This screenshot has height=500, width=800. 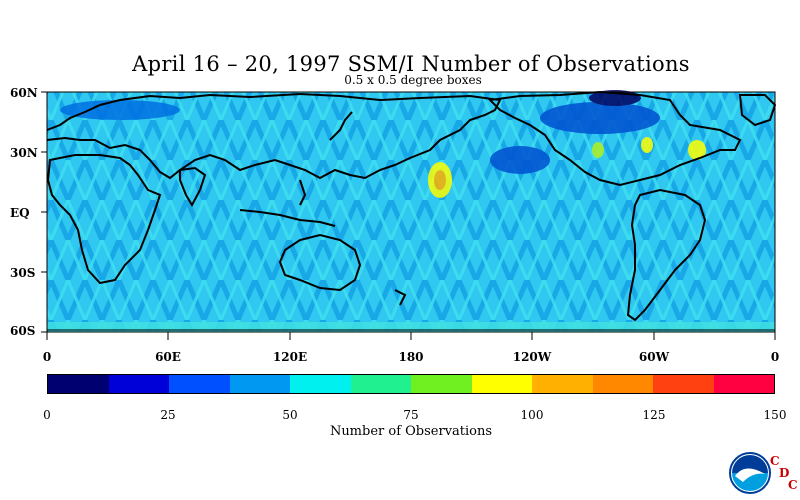 I want to click on eurasia-outline, so click(x=274, y=136).